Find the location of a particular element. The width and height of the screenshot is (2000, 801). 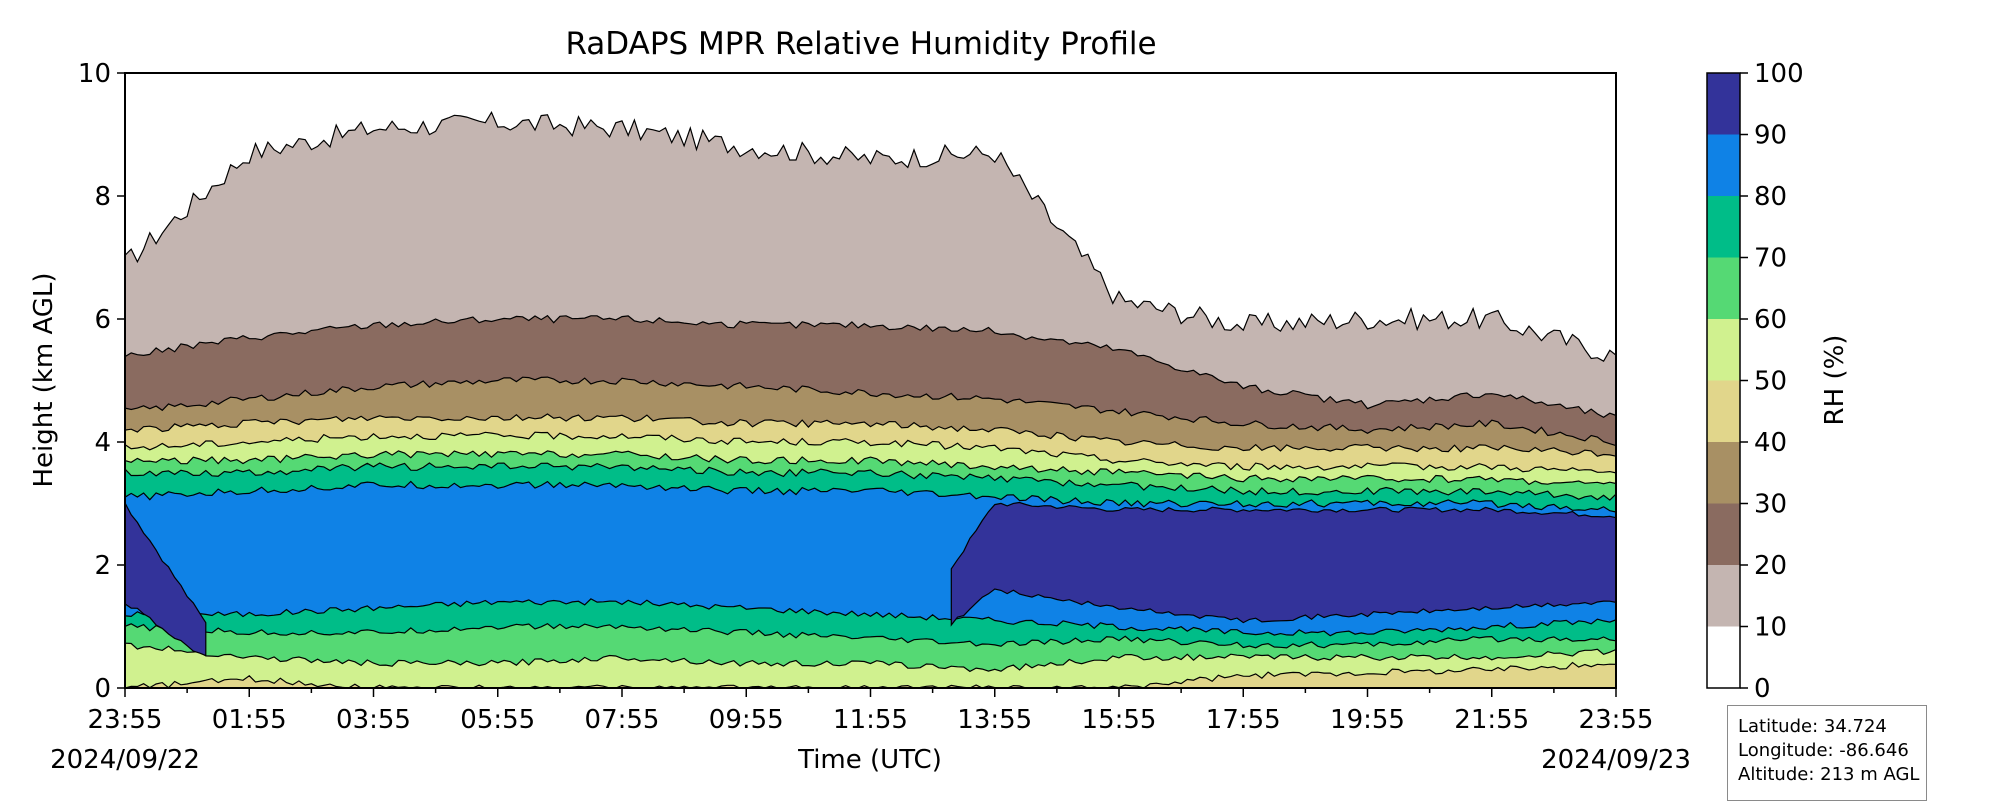

x-tick-label: 07:55 is located at coordinates (622, 720).